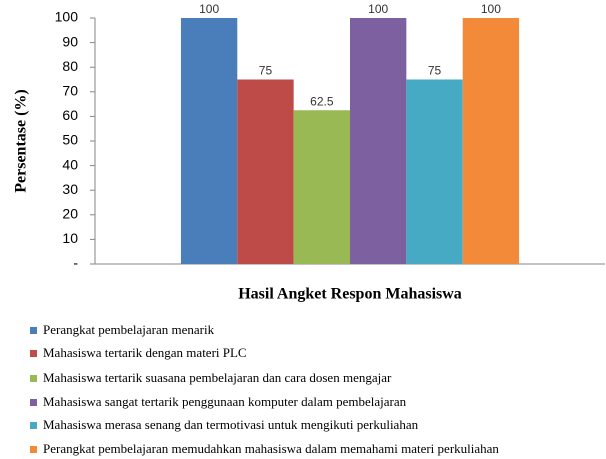  What do you see at coordinates (129, 329) in the screenshot?
I see `legend-label: Perangkat pembelajaran menarik` at bounding box center [129, 329].